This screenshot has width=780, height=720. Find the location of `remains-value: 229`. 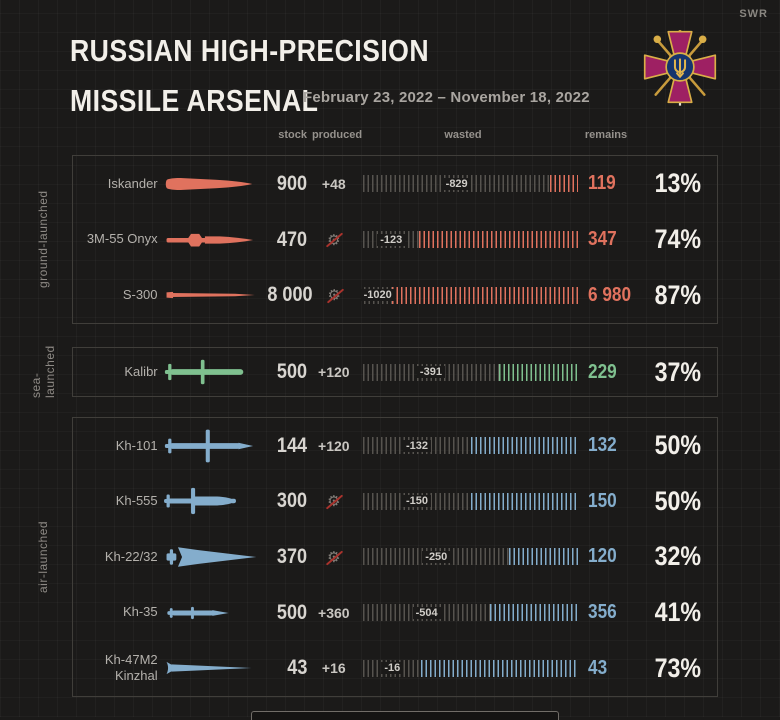

remains-value: 229 is located at coordinates (602, 371).